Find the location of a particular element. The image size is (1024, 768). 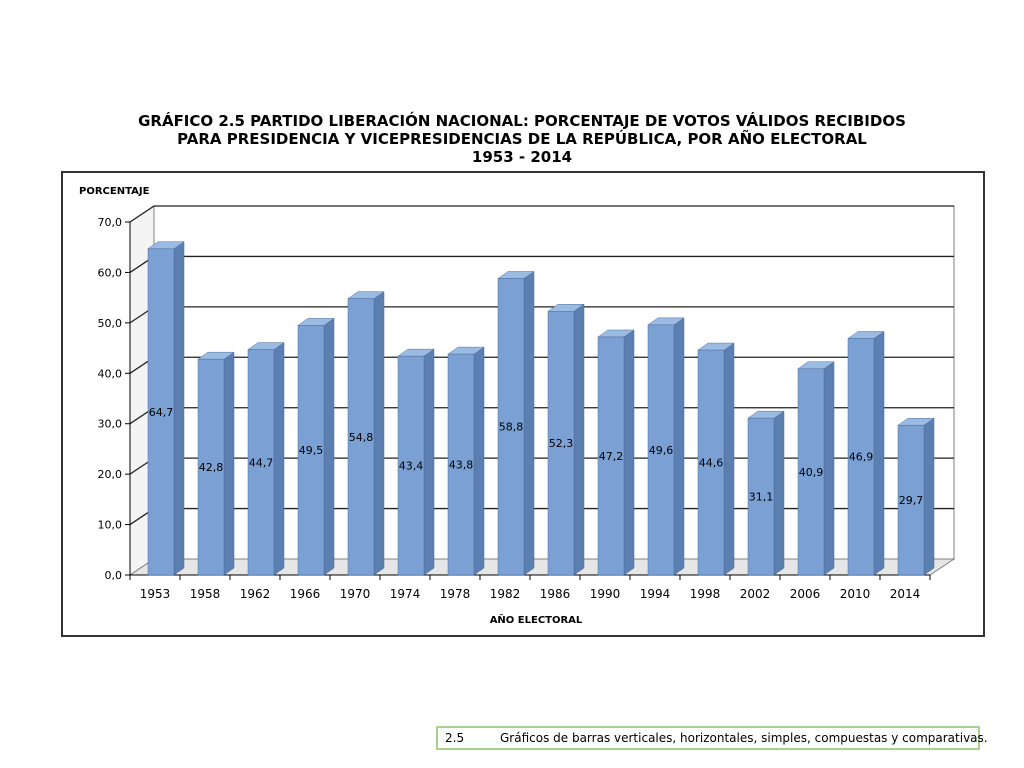

x-tick-label: 2014 is located at coordinates (905, 594).